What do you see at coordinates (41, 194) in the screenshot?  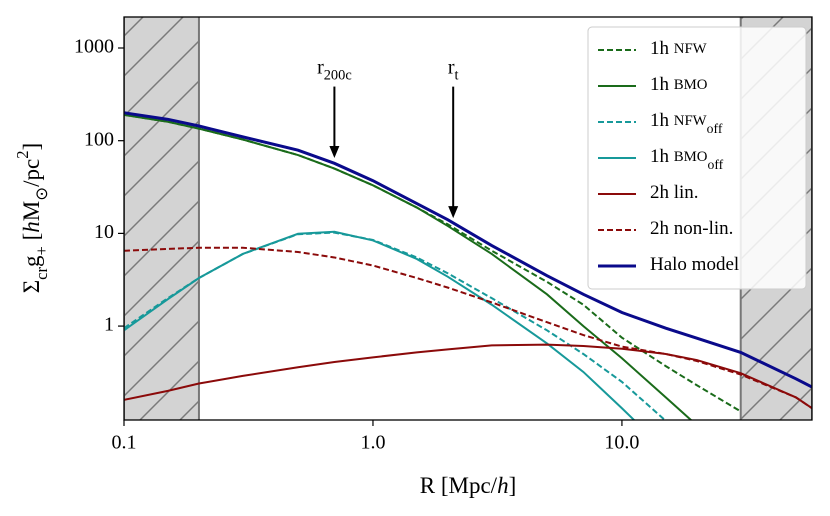 I see `text-part: ⊙` at bounding box center [41, 194].